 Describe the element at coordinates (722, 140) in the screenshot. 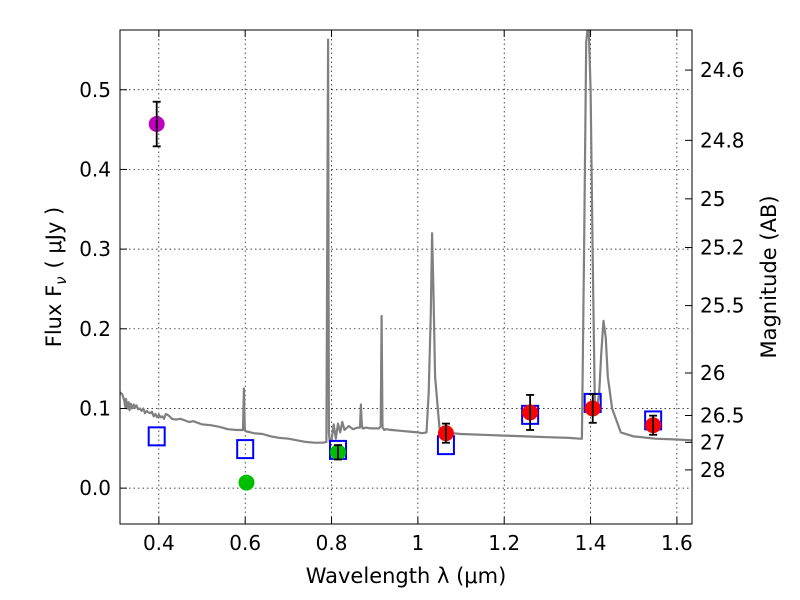

I see `y2-tick-label: 24.8` at that location.